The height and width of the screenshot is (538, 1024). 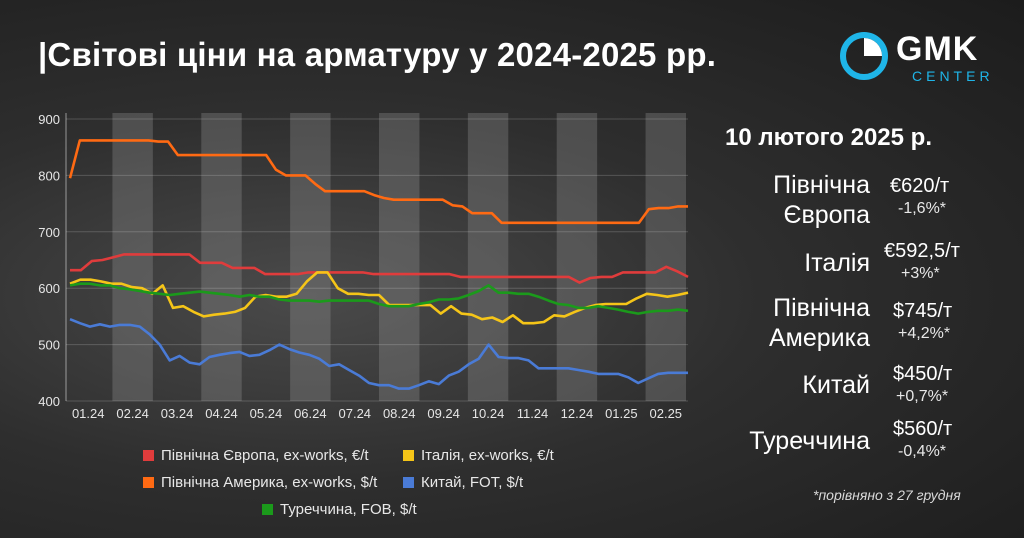 What do you see at coordinates (819, 323) in the screenshot?
I see `region-name-north-america: Північна Америка` at bounding box center [819, 323].